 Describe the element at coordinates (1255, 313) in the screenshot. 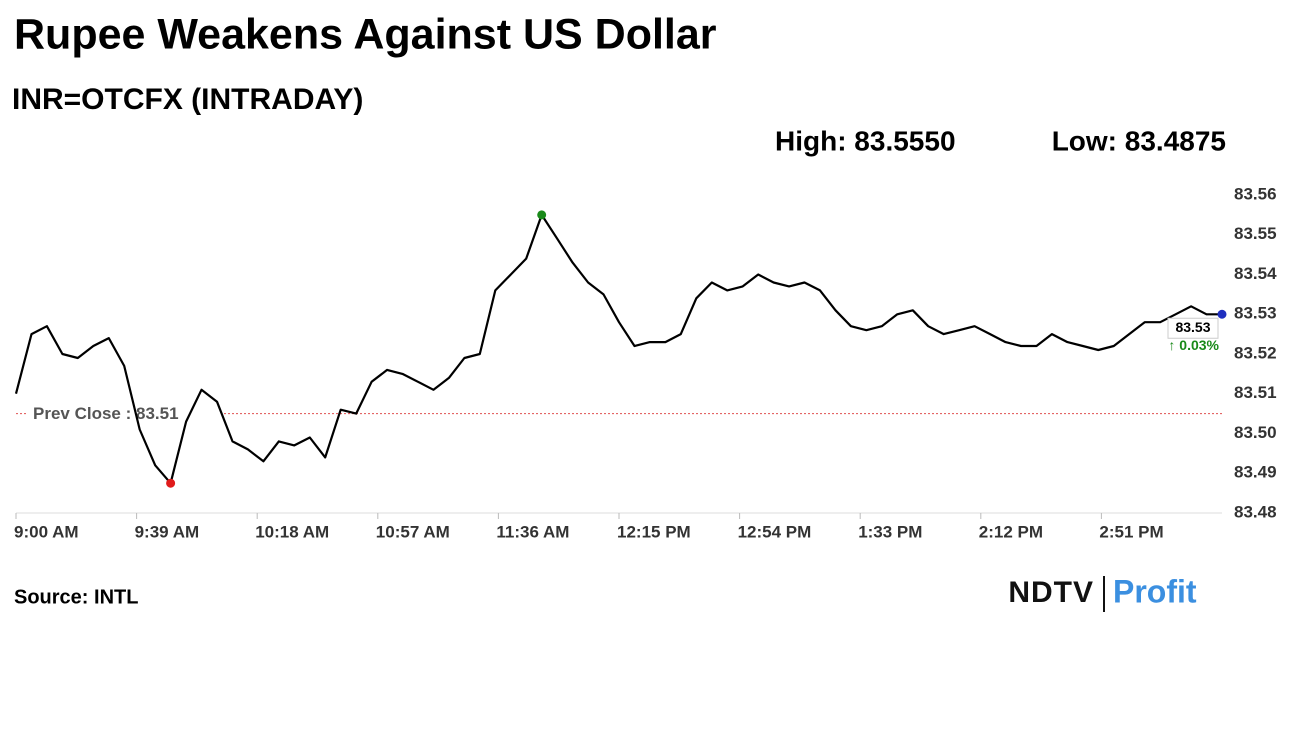

I see `y-tick-label: 83.53` at that location.